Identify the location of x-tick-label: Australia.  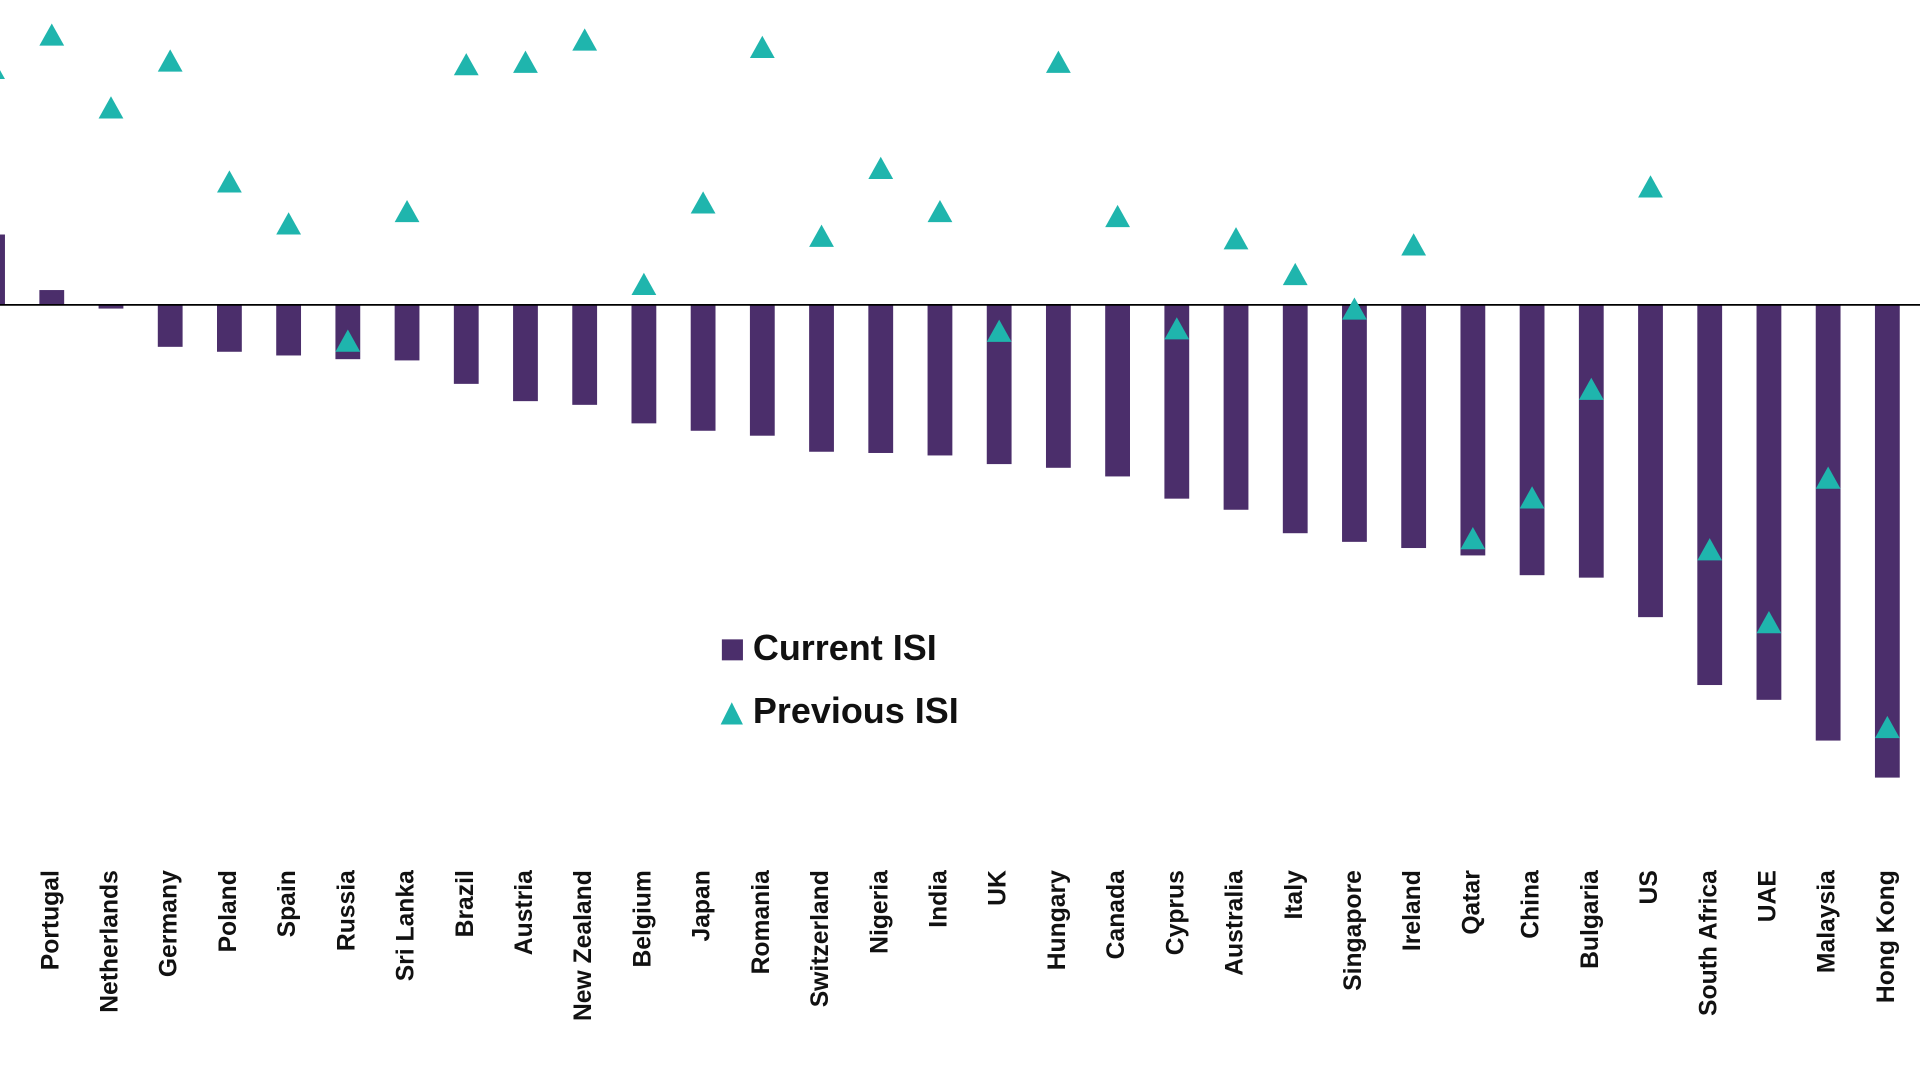
(1235, 923).